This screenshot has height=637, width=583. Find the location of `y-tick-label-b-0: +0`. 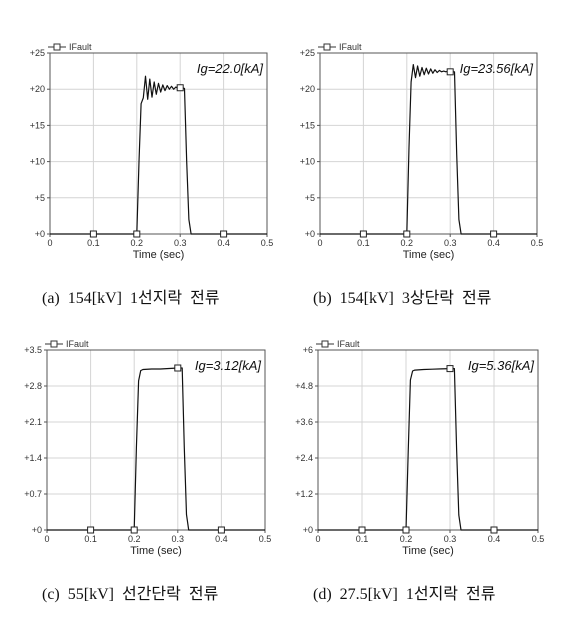

y-tick-label-b-0: +0 is located at coordinates (310, 234).